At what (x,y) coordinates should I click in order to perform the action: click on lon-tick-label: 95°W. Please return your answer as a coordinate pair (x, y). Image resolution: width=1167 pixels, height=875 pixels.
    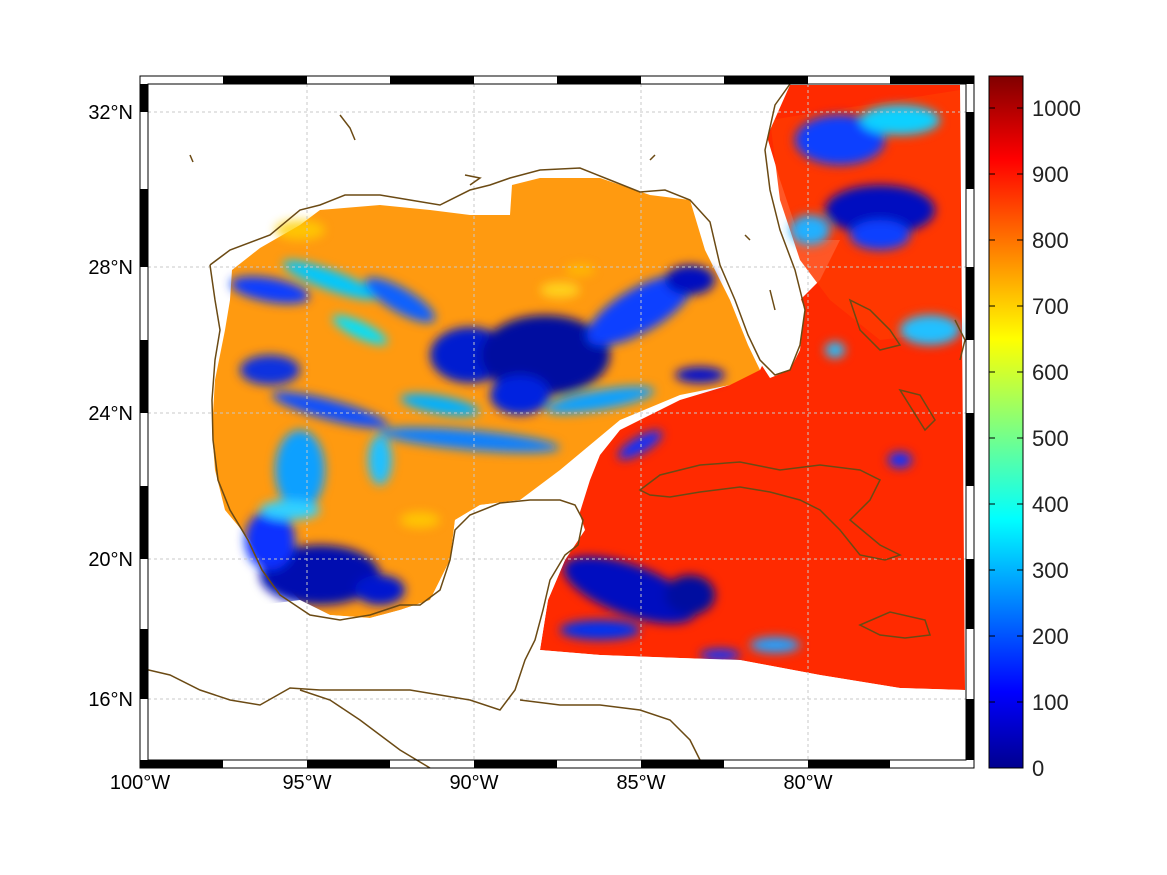
    Looking at the image, I should click on (306, 783).